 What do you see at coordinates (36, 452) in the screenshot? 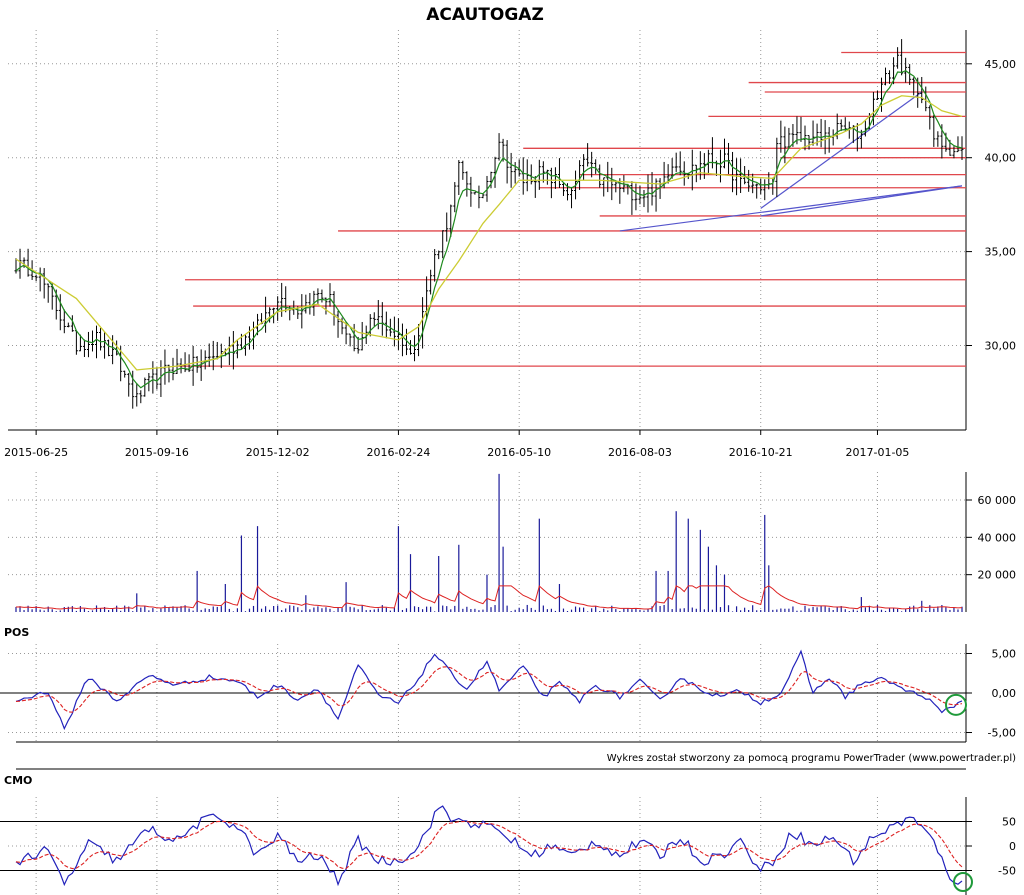
I see `x-tick-label: 2015-06-25` at bounding box center [36, 452].